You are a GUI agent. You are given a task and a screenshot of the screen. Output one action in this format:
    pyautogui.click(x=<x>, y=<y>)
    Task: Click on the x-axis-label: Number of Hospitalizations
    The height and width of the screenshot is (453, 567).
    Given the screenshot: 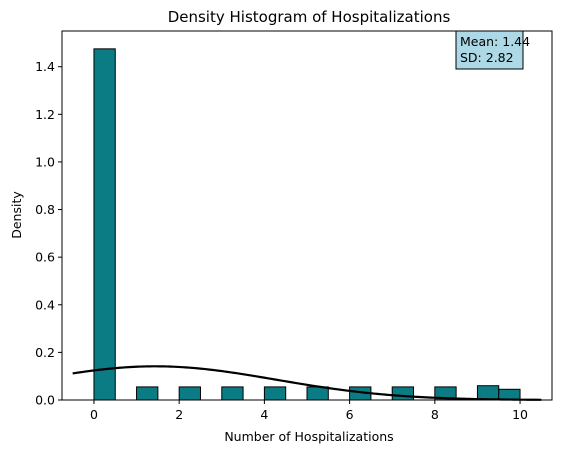 What is the action you would take?
    pyautogui.click(x=308, y=436)
    